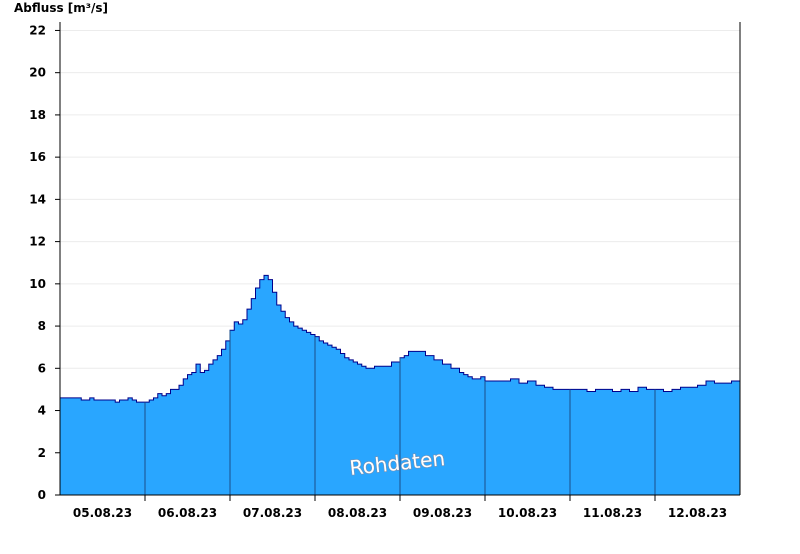 The height and width of the screenshot is (554, 800). Describe the element at coordinates (37, 73) in the screenshot. I see `y-tick-label: 20` at that location.